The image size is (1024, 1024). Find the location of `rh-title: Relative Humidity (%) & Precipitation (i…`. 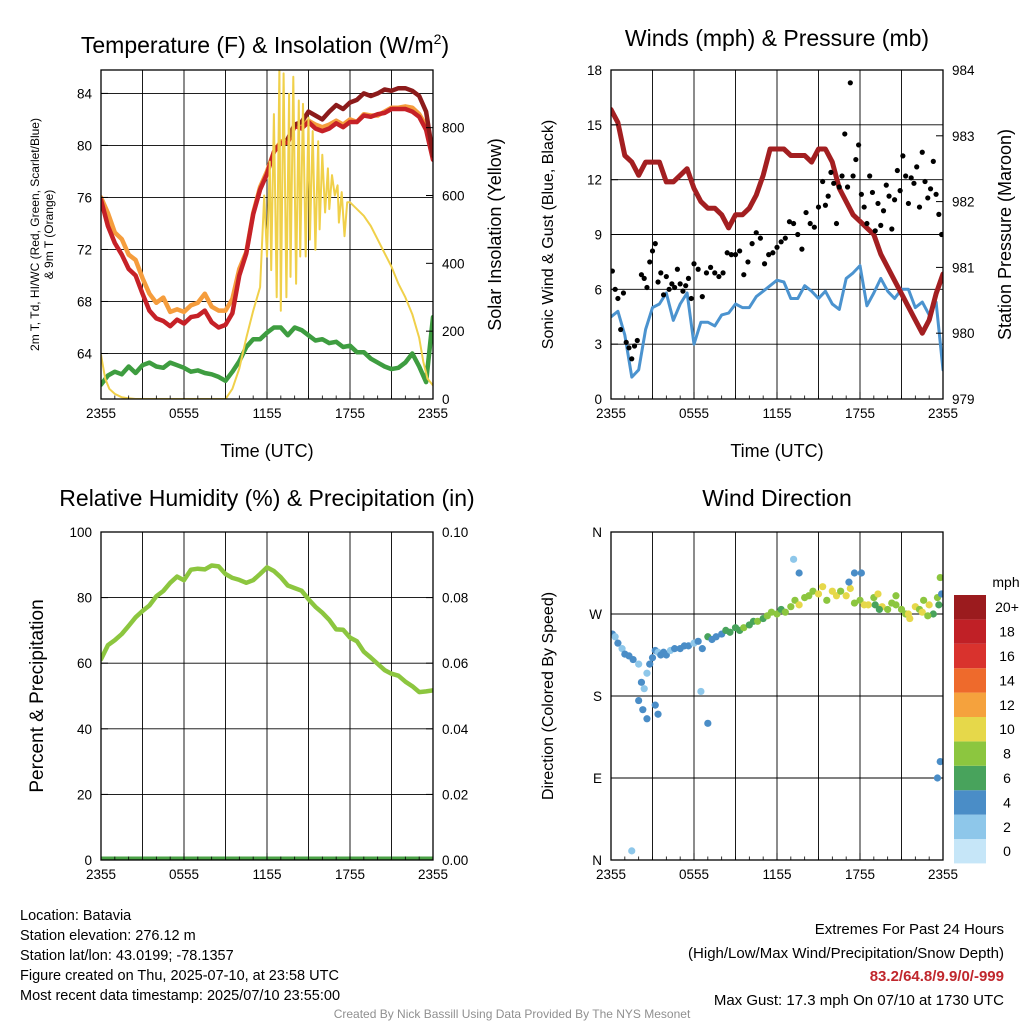

rh-title: Relative Humidity (%) & Precipitation (i… is located at coordinates (266, 498).